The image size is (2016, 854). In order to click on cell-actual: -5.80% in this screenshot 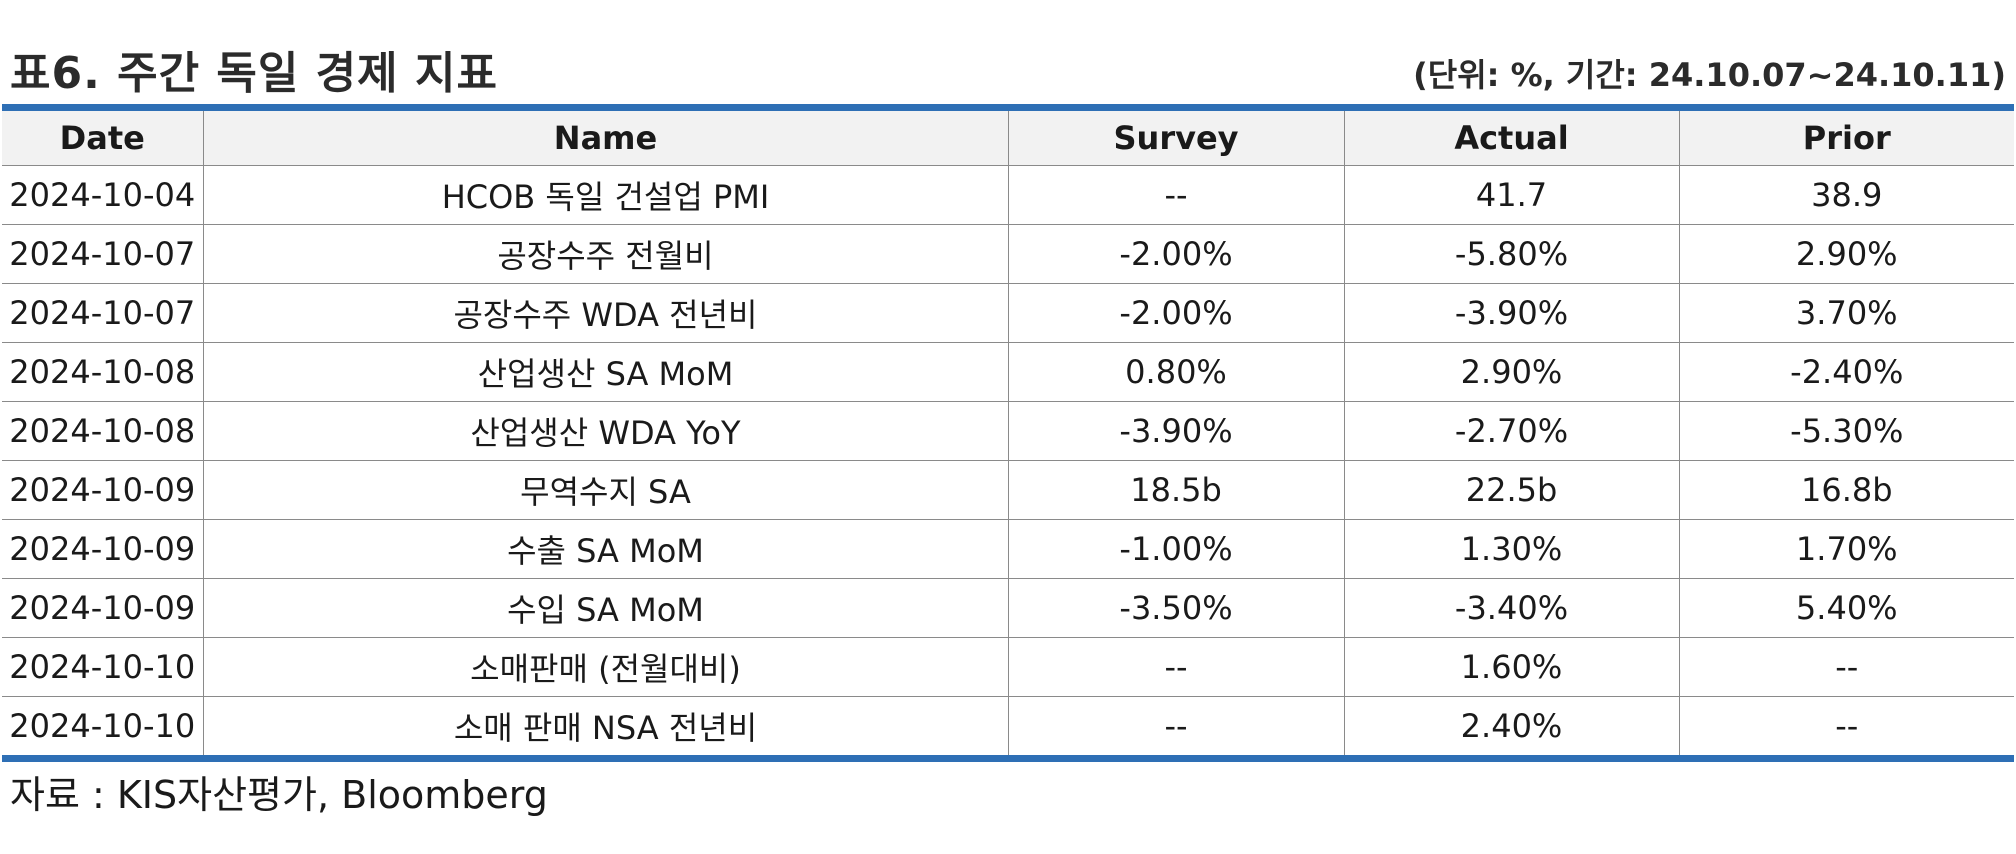, I will do `click(1511, 254)`.